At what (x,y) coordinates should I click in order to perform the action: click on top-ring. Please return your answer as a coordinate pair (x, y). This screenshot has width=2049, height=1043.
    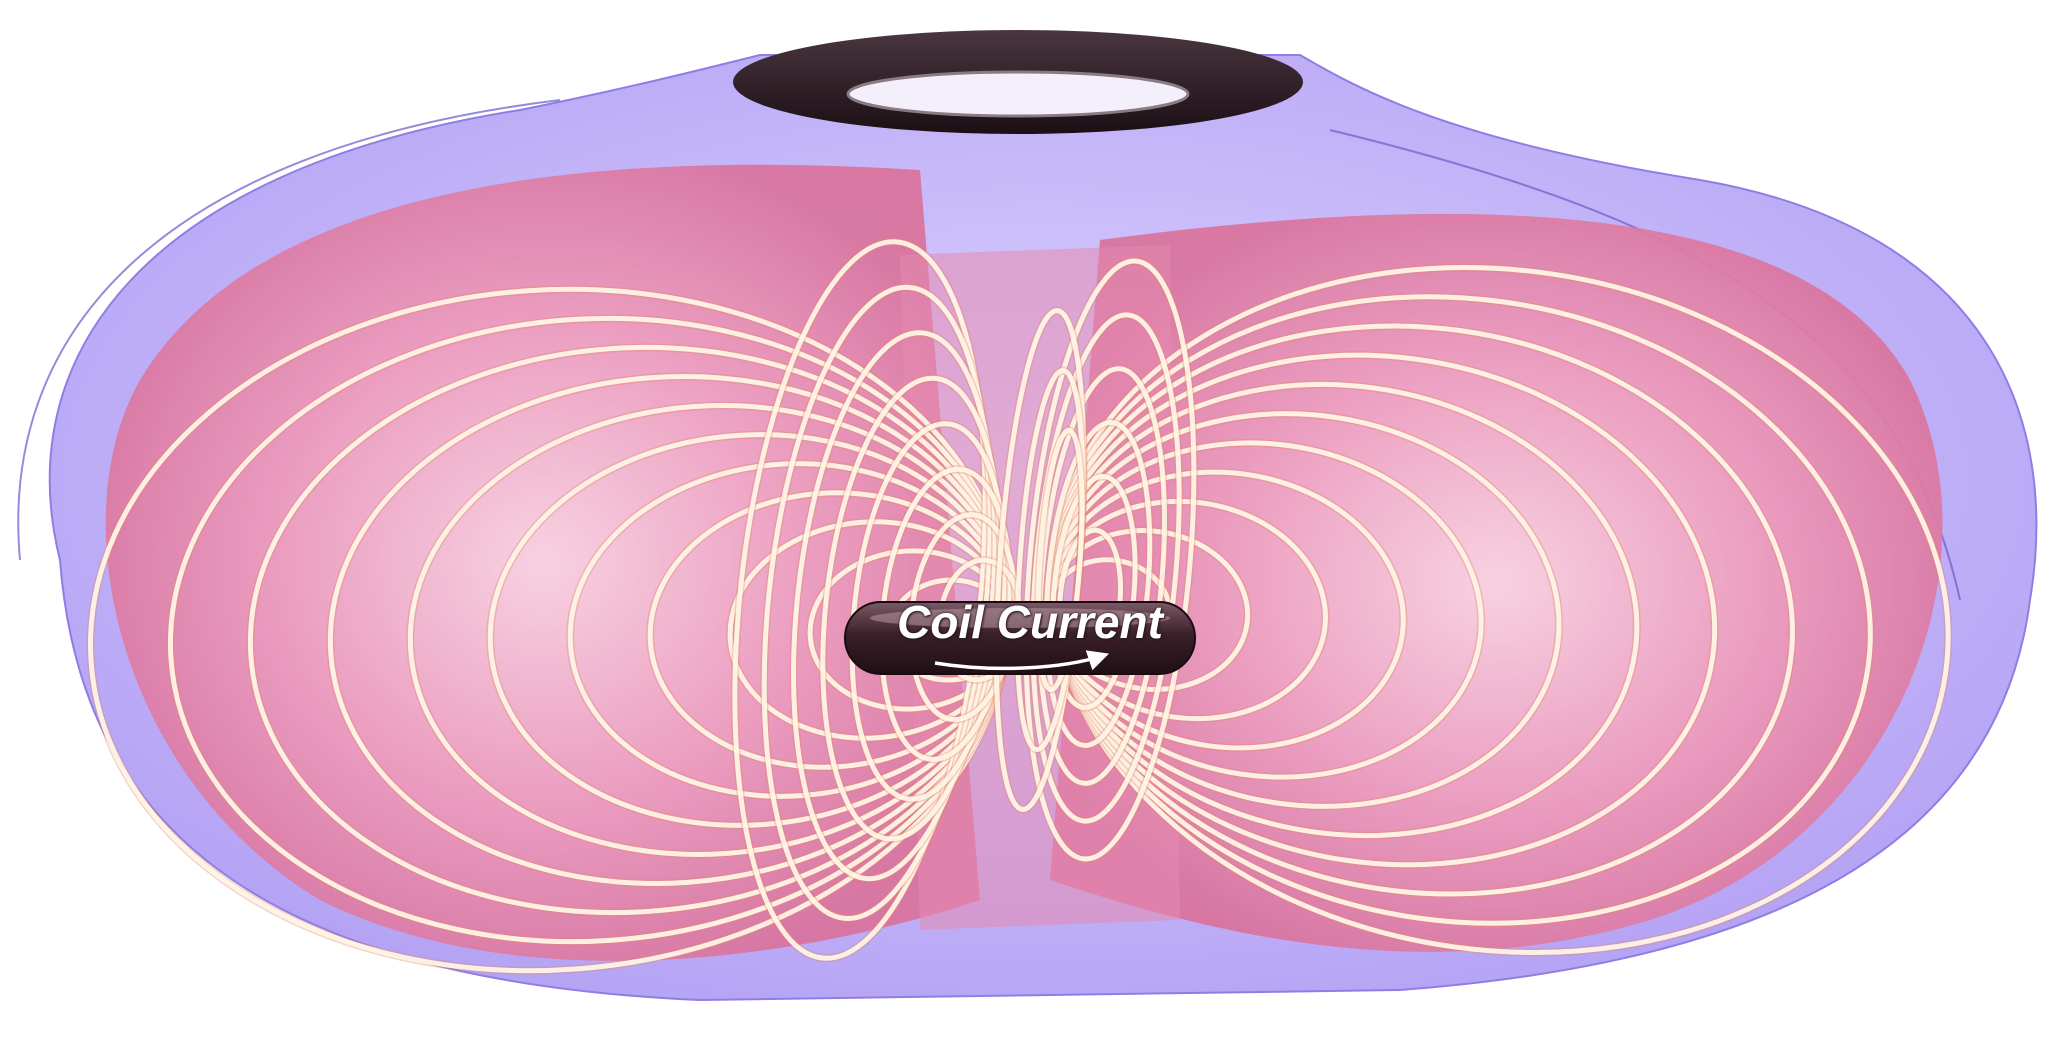
    Looking at the image, I should click on (1018, 82).